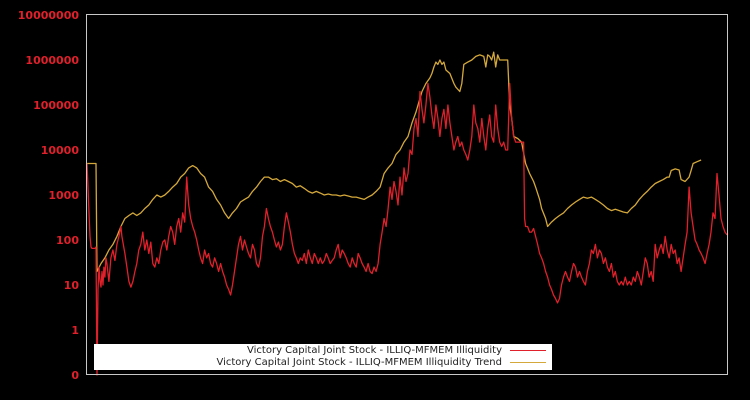  Describe the element at coordinates (49, 15) in the screenshot. I see `y-tick-label: 10000000` at that location.